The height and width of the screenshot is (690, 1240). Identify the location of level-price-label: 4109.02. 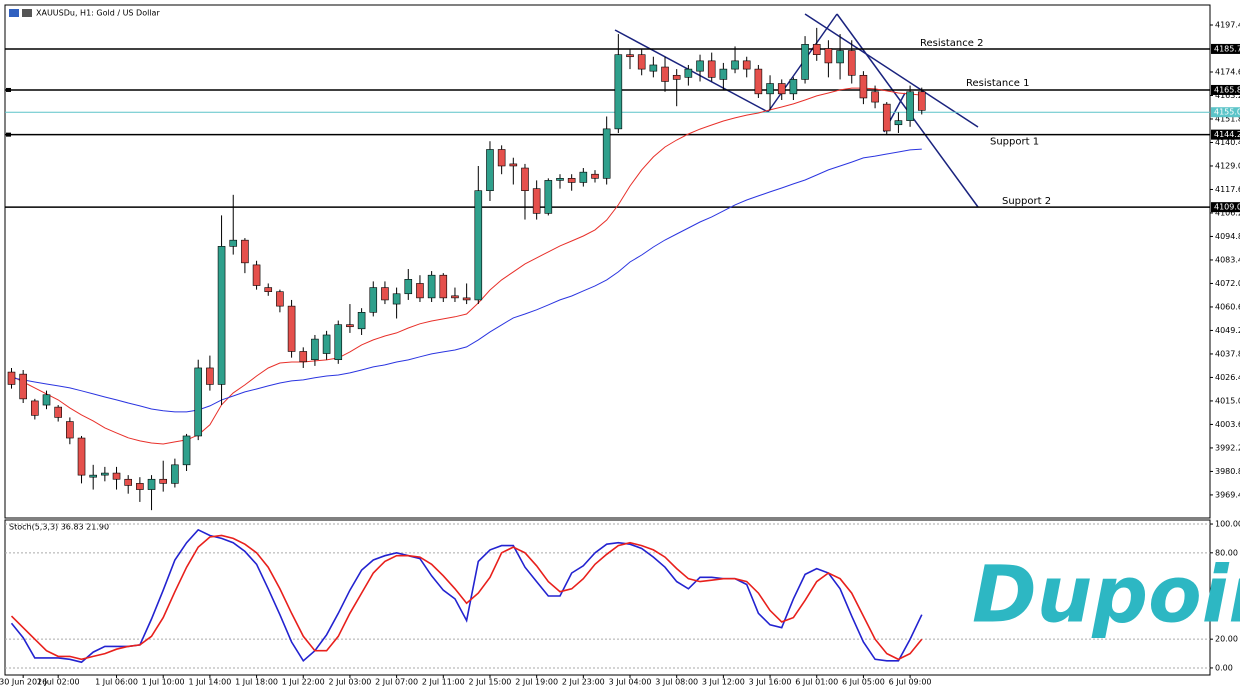
(1227, 207).